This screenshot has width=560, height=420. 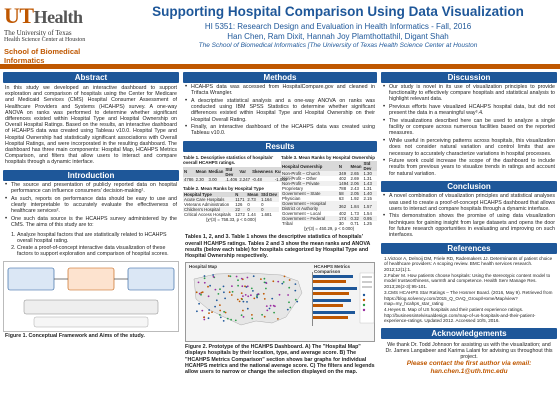 What do you see at coordinates (367, 199) in the screenshot?
I see `table-cell: 2.15` at bounding box center [367, 199].